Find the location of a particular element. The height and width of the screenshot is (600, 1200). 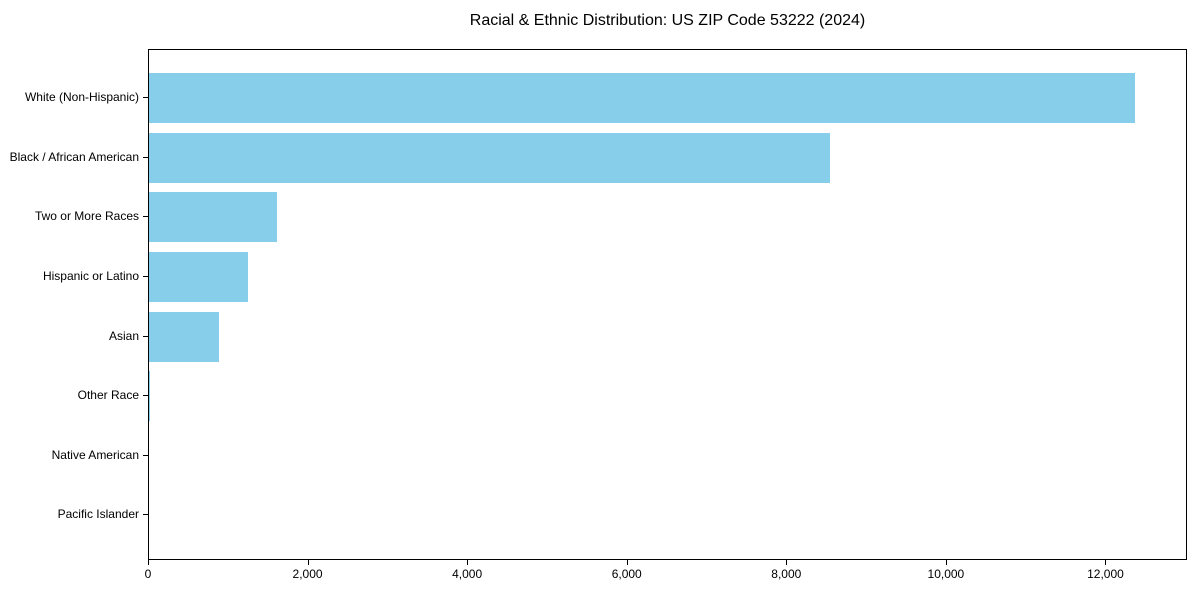

x-tick-label: 12,000 is located at coordinates (1105, 574).